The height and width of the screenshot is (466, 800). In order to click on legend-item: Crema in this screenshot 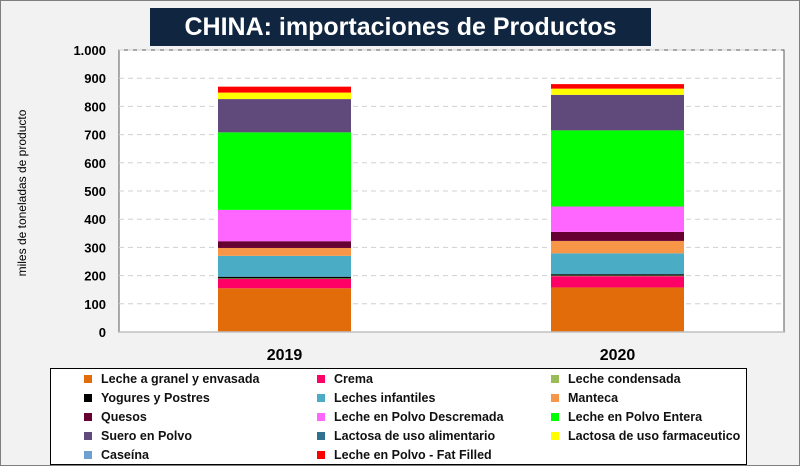, I will do `click(345, 379)`.